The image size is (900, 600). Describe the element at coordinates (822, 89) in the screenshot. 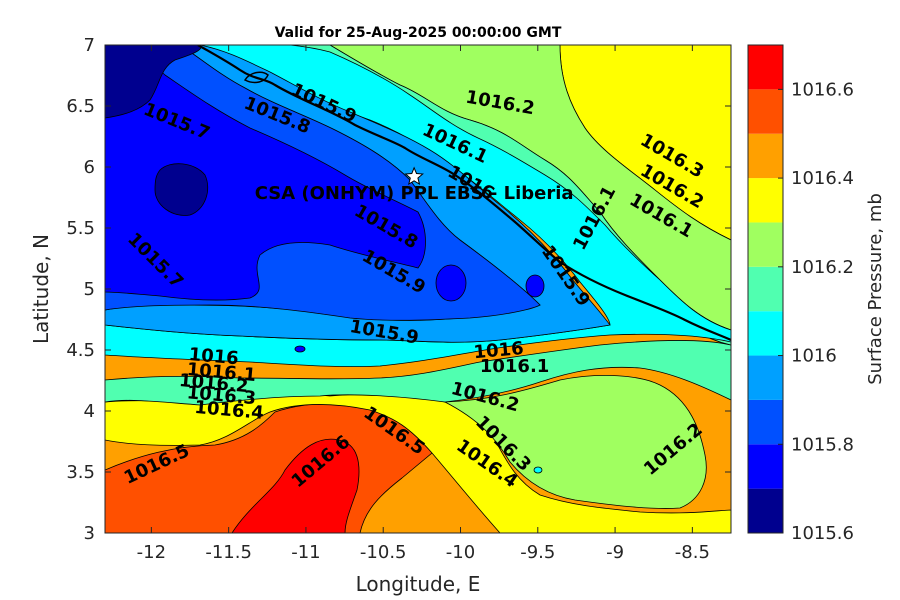

I see `colorbar-tick-label: 1016.6` at that location.